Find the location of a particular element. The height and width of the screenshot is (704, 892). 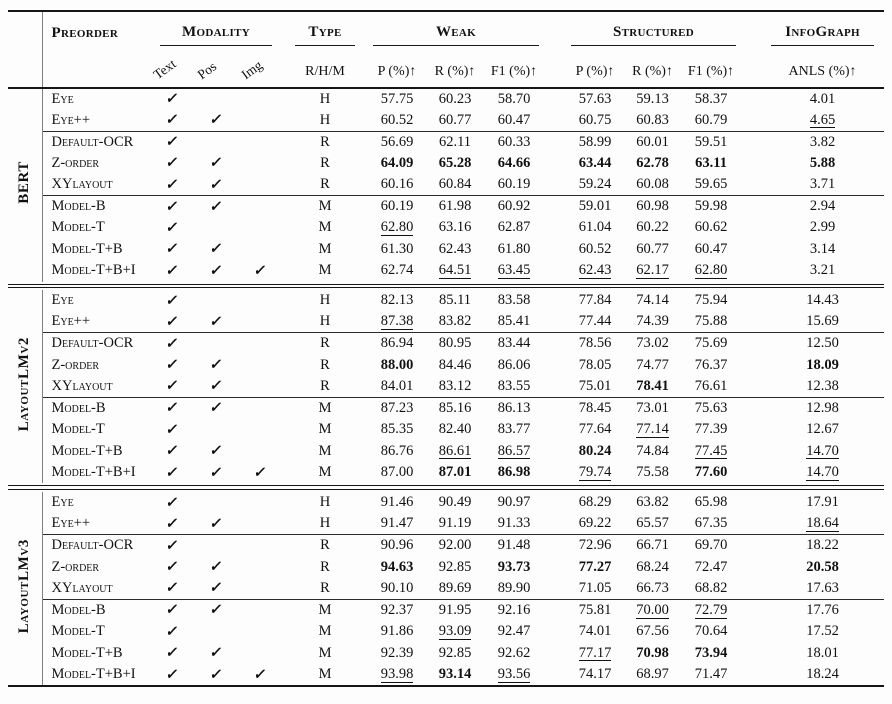

structured-p-cell: 77.17 is located at coordinates (595, 653).